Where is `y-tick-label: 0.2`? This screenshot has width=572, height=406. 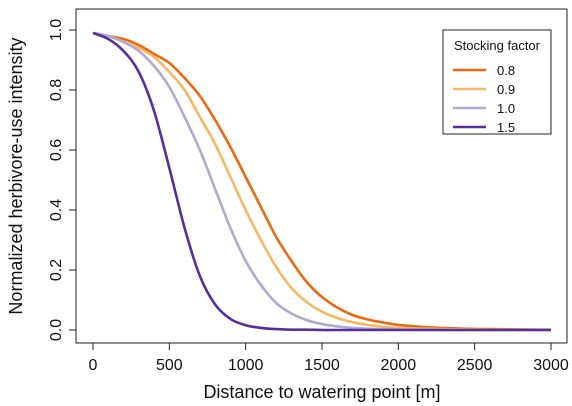
y-tick-label: 0.2 is located at coordinates (56, 270).